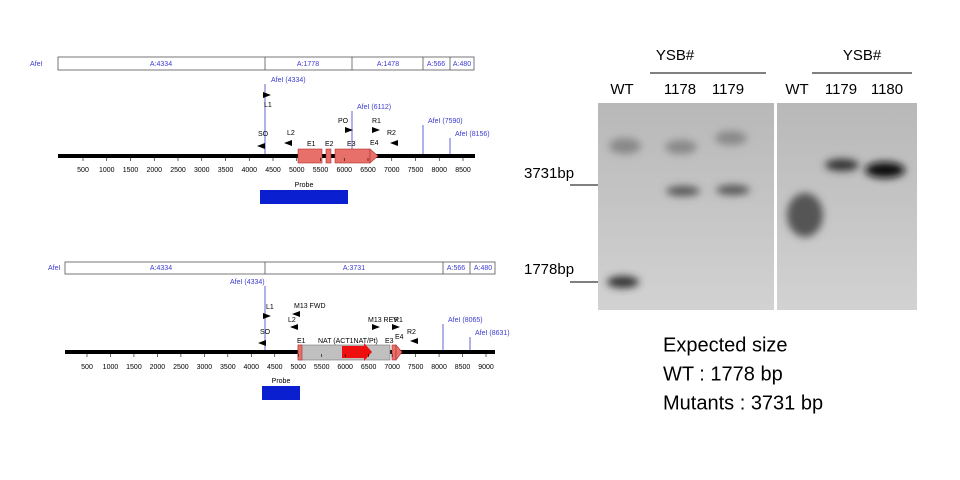 The height and width of the screenshot is (480, 960). Describe the element at coordinates (725, 345) in the screenshot. I see `expected-title: Expected size` at that location.